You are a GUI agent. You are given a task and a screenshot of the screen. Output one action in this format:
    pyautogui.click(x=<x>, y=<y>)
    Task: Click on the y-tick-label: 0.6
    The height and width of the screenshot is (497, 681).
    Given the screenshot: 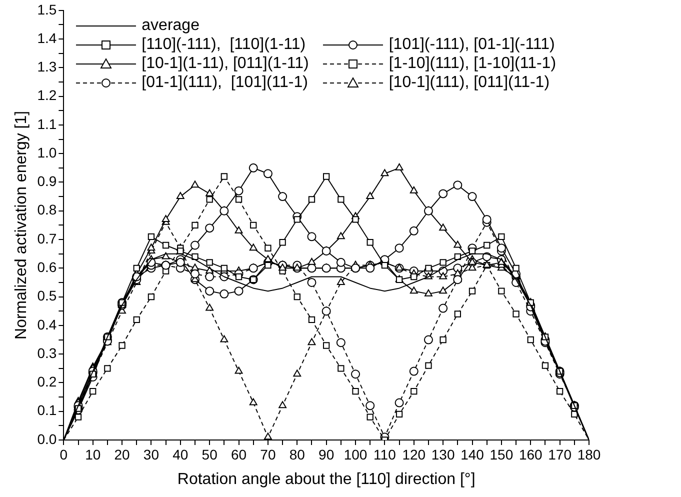 What is the action you would take?
    pyautogui.click(x=47, y=267)
    